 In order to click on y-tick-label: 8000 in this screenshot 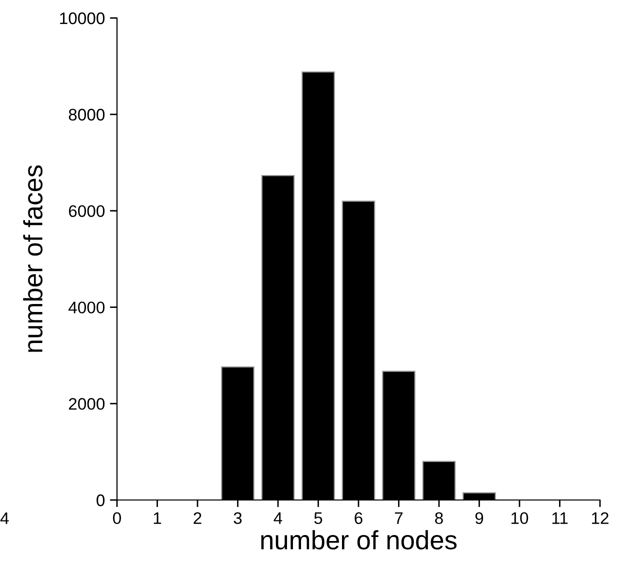, I will do `click(86, 114)`.